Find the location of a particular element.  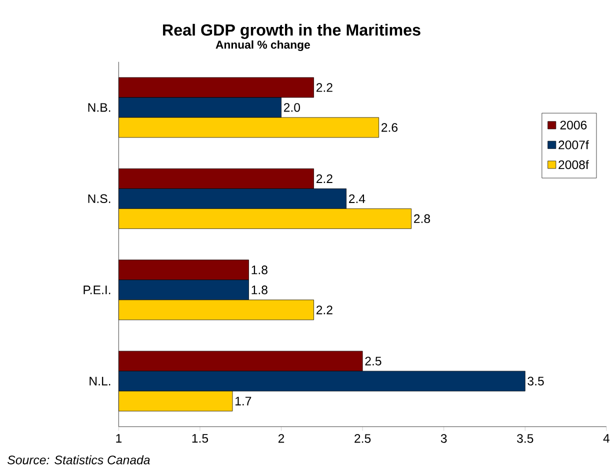

legend-label: 2008f is located at coordinates (573, 165).